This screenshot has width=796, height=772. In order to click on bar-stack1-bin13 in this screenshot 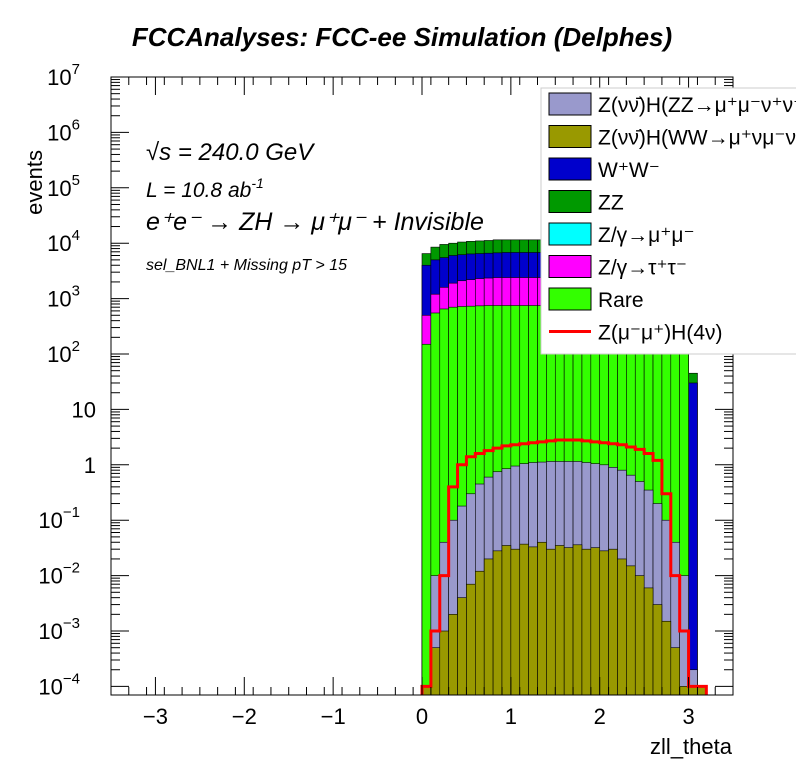, I will do `click(542, 618)`.